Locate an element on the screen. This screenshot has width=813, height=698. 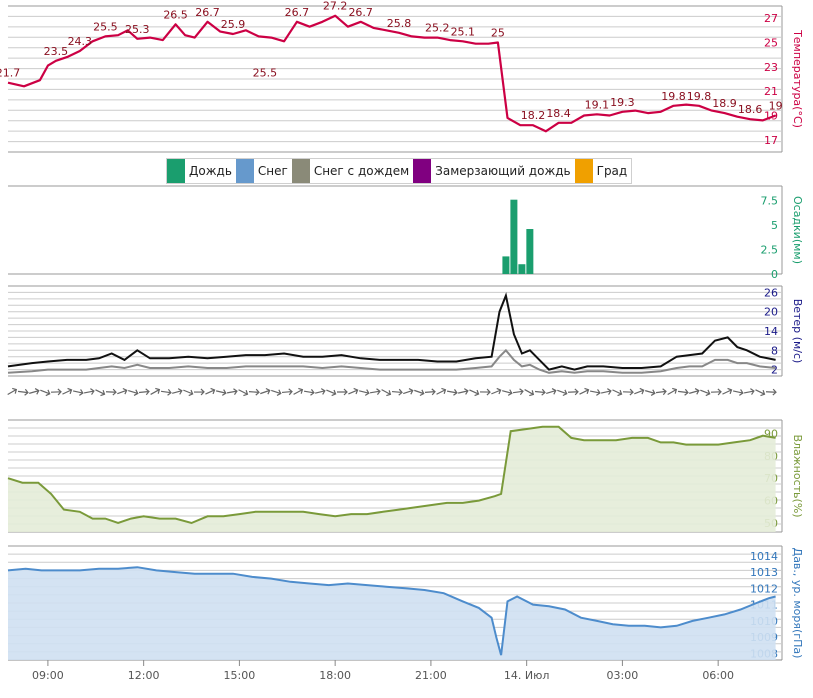
temperature-data-label: 18.4 is located at coordinates (558, 113).